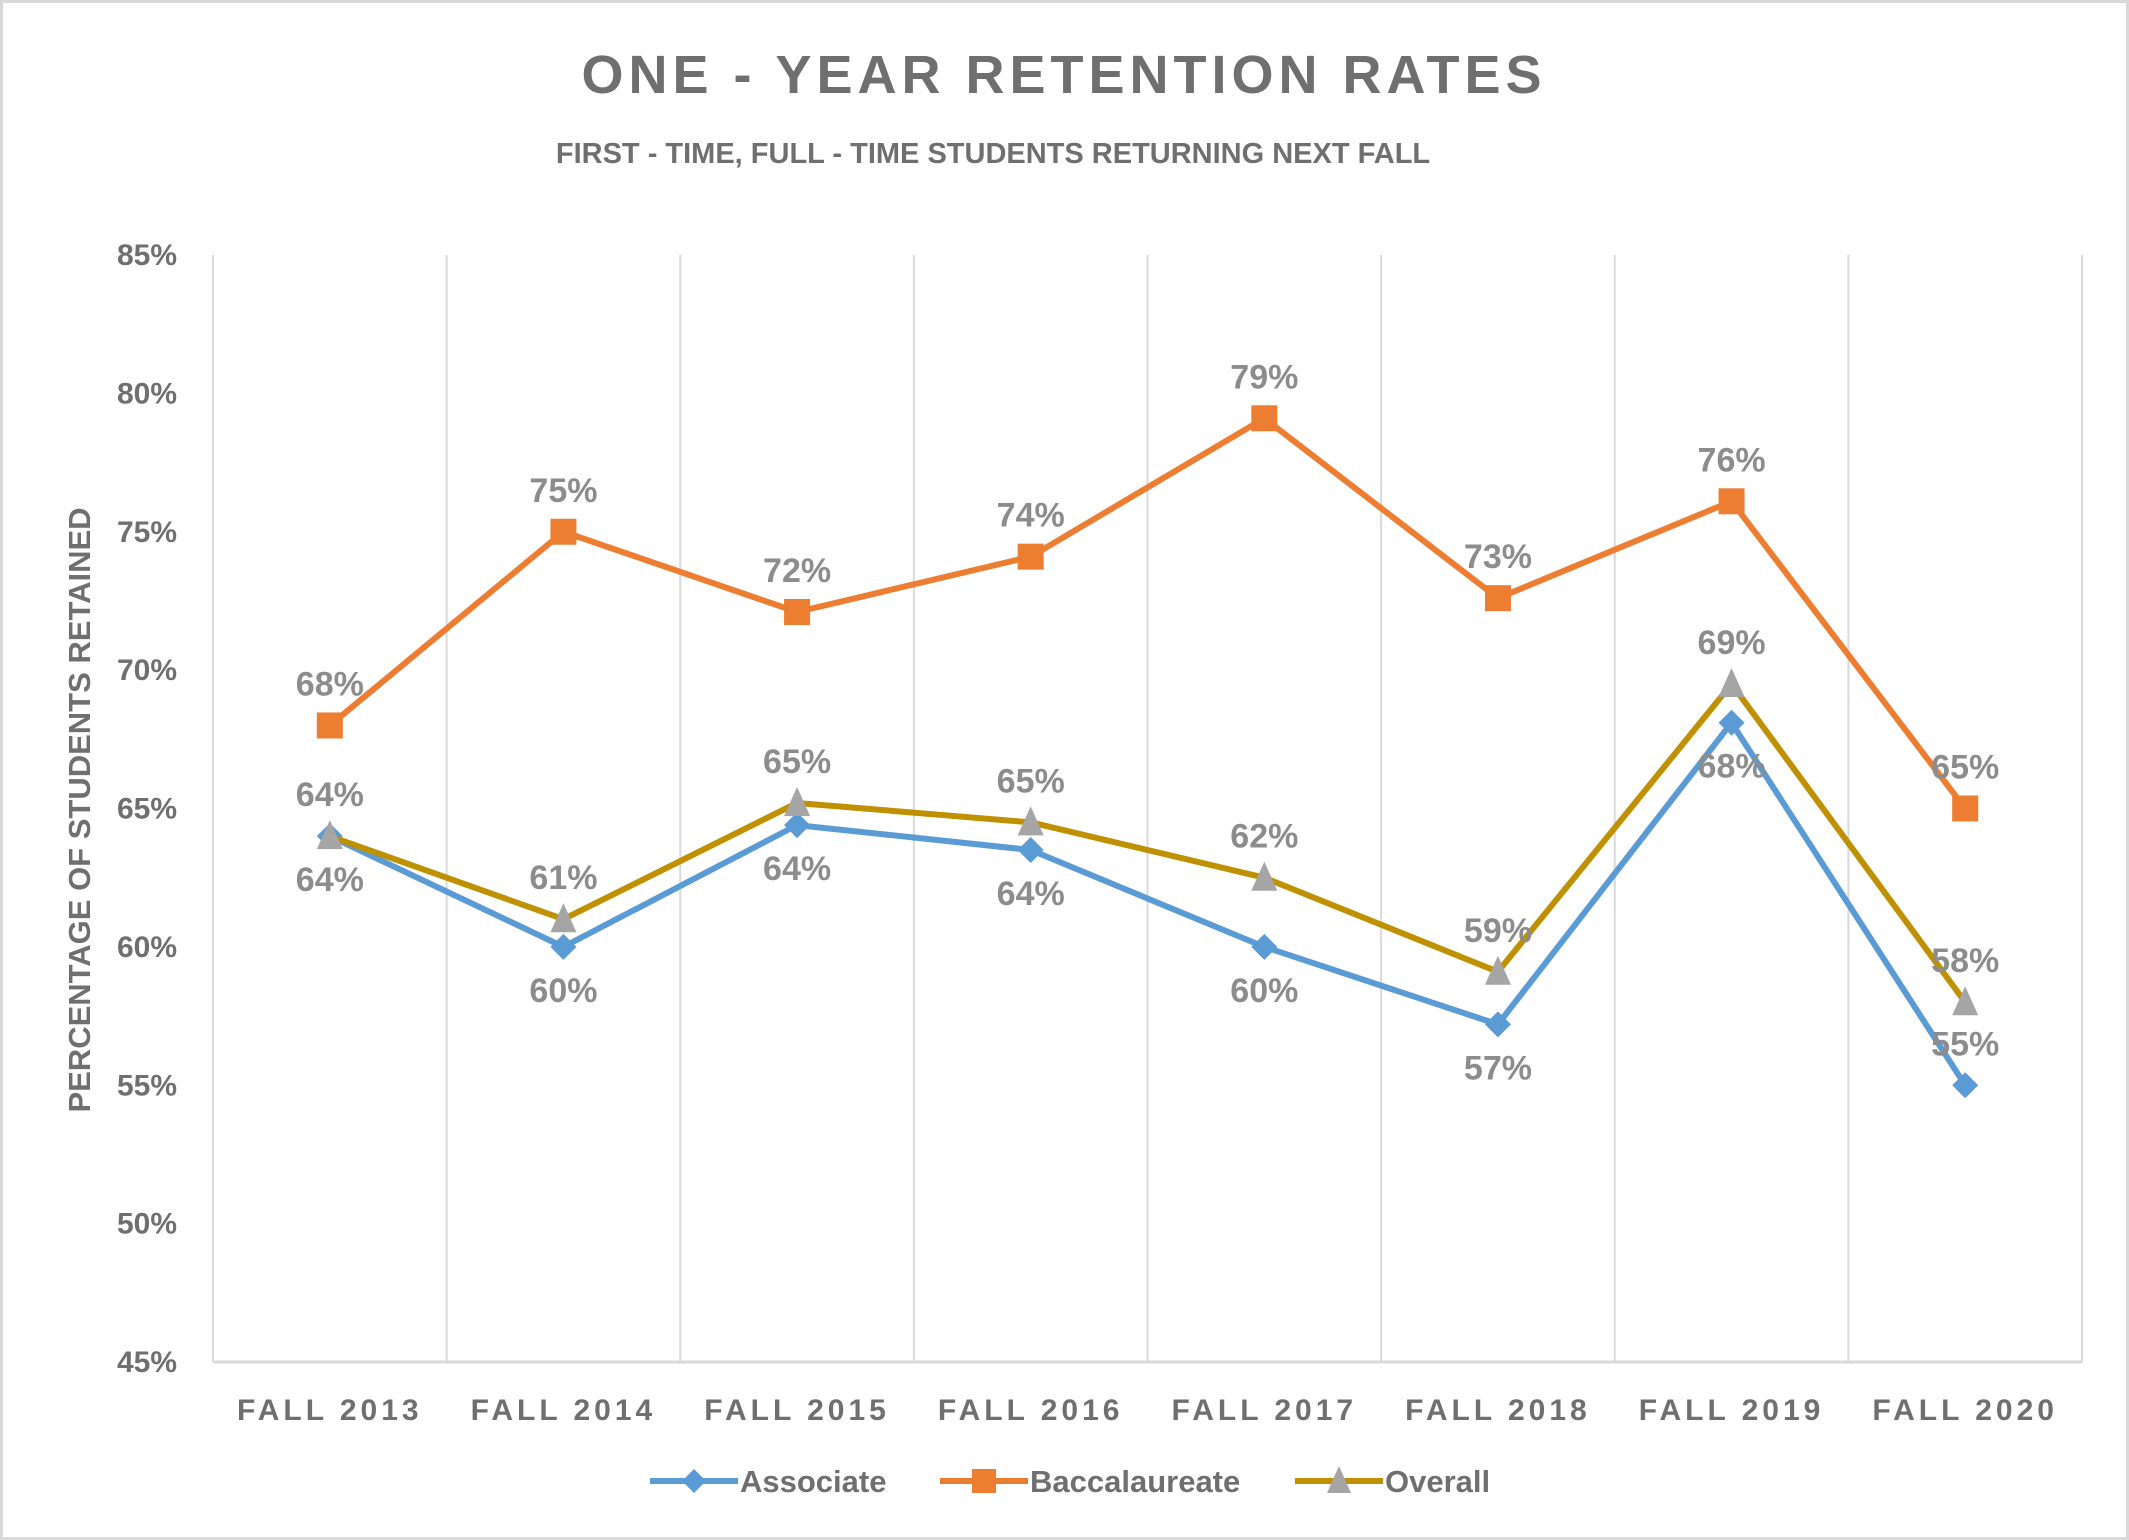 This screenshot has height=1540, width=2129. Describe the element at coordinates (1732, 460) in the screenshot. I see `baccalaureate-data-label: 76%` at that location.